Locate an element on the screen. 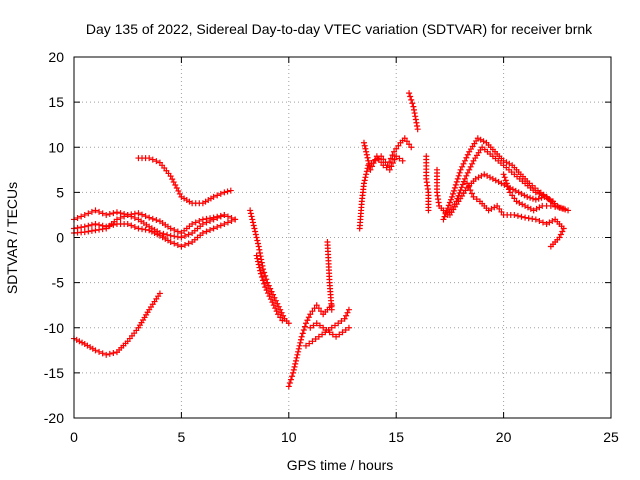 The width and height of the screenshot is (640, 480). x-tick-label: 25 is located at coordinates (611, 437).